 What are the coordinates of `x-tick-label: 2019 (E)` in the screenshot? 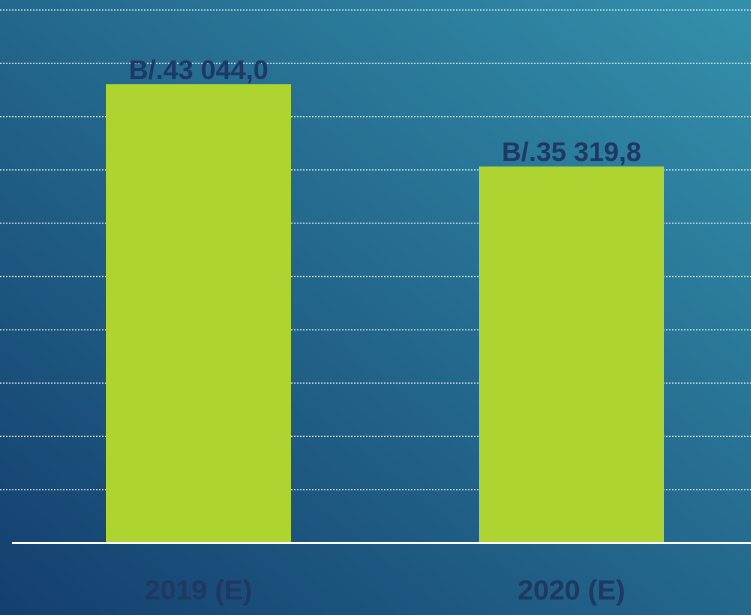 It's located at (198, 589).